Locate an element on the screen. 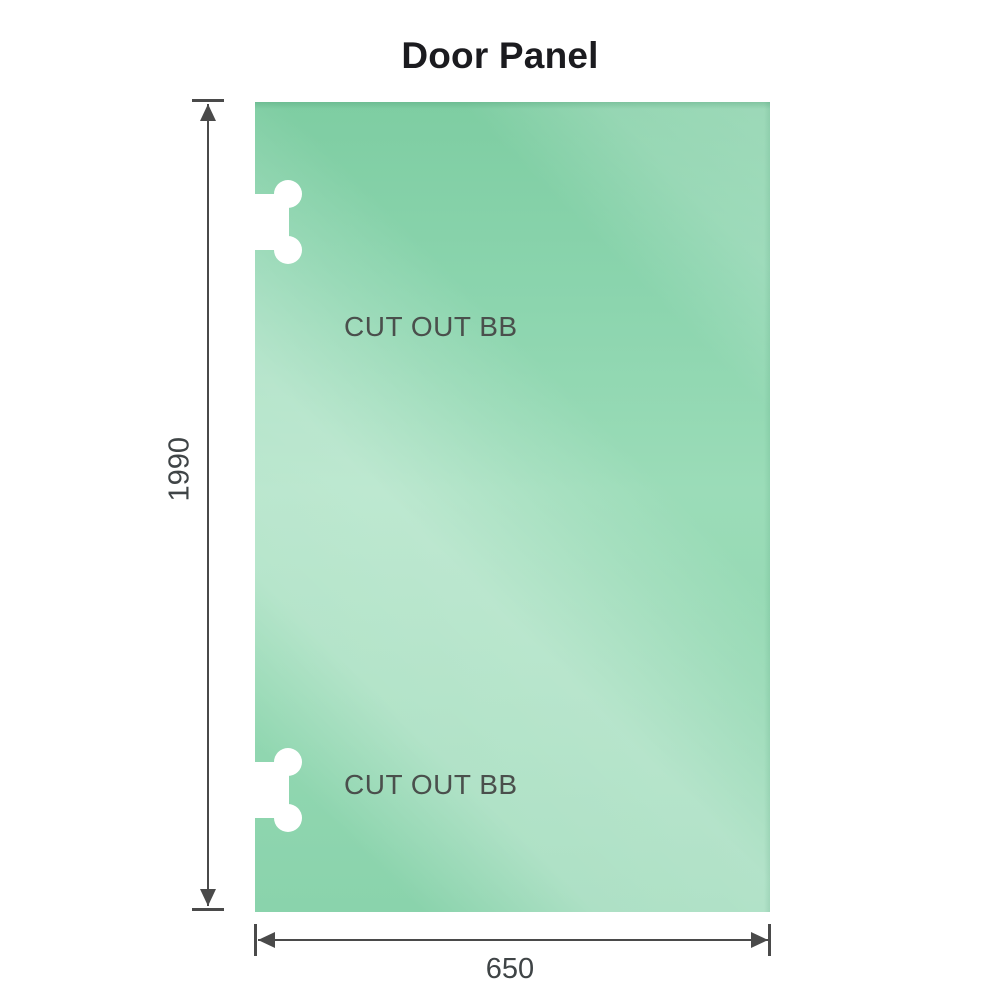 This screenshot has height=1000, width=1000. cutout-lower-lobe-top is located at coordinates (288, 762).